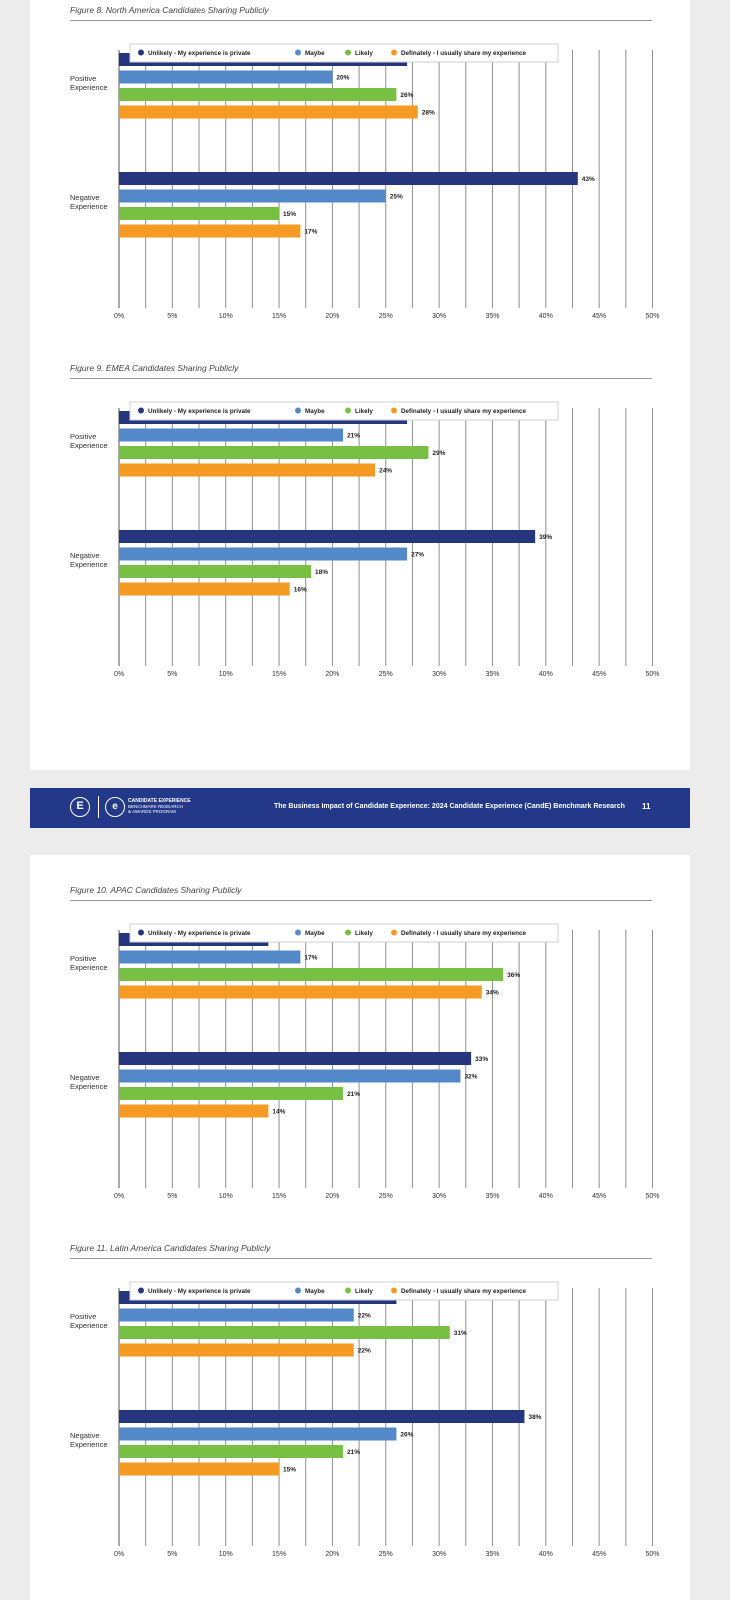 This screenshot has width=730, height=1600. What do you see at coordinates (361, 378) in the screenshot?
I see `figure-9-rule` at bounding box center [361, 378].